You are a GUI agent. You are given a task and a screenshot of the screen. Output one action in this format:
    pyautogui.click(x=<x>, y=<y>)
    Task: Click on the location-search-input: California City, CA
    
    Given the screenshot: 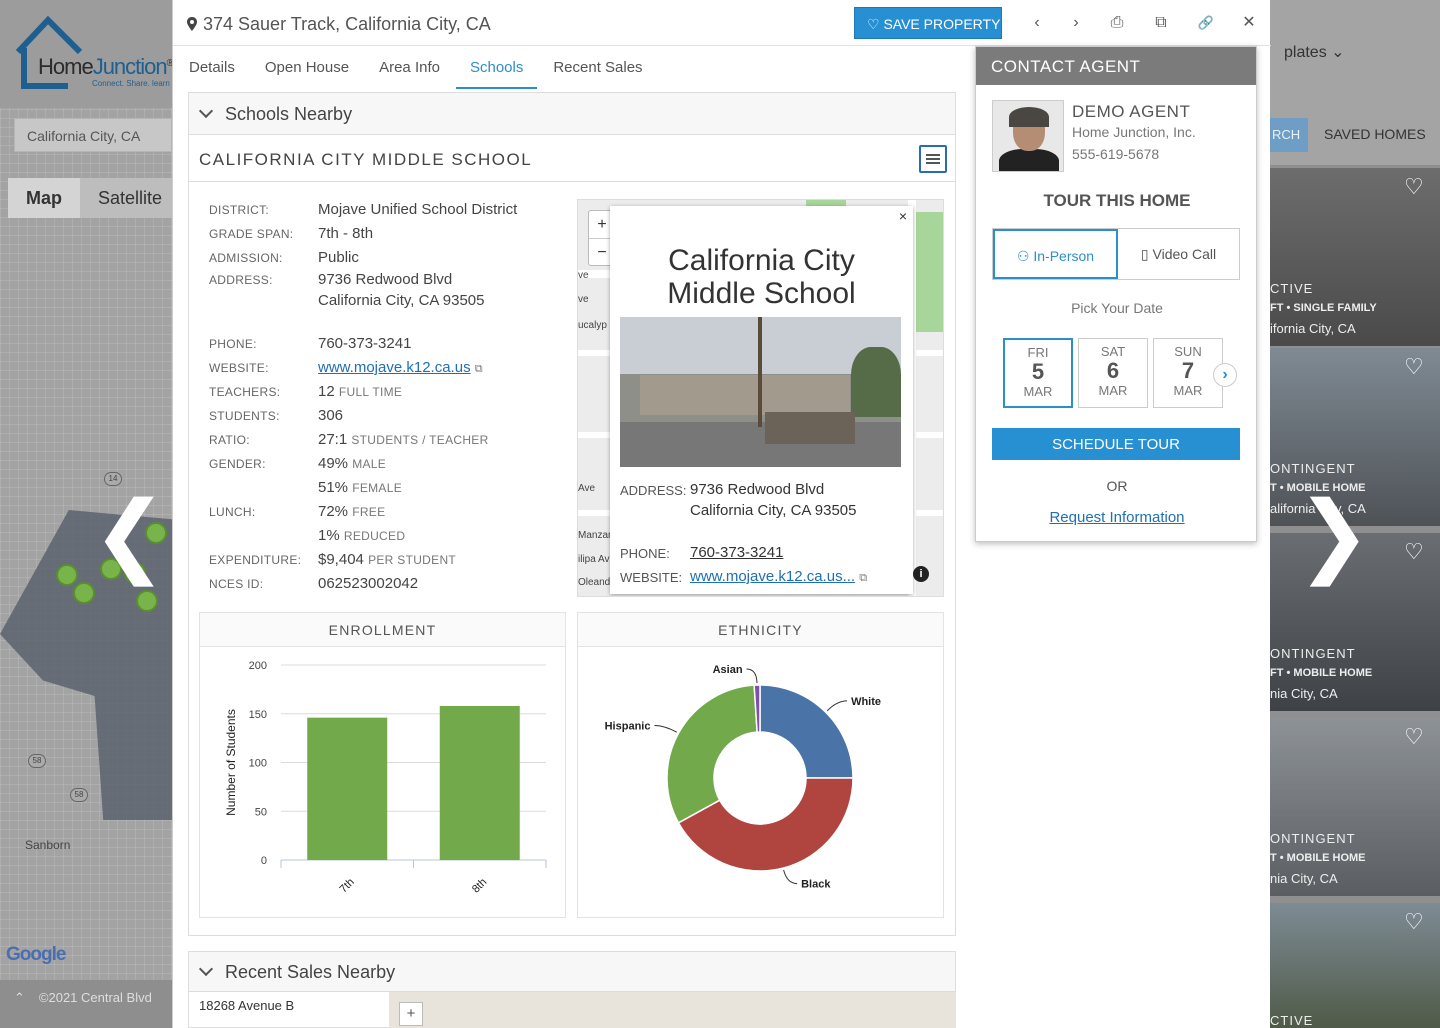 What is the action you would take?
    pyautogui.click(x=93, y=135)
    